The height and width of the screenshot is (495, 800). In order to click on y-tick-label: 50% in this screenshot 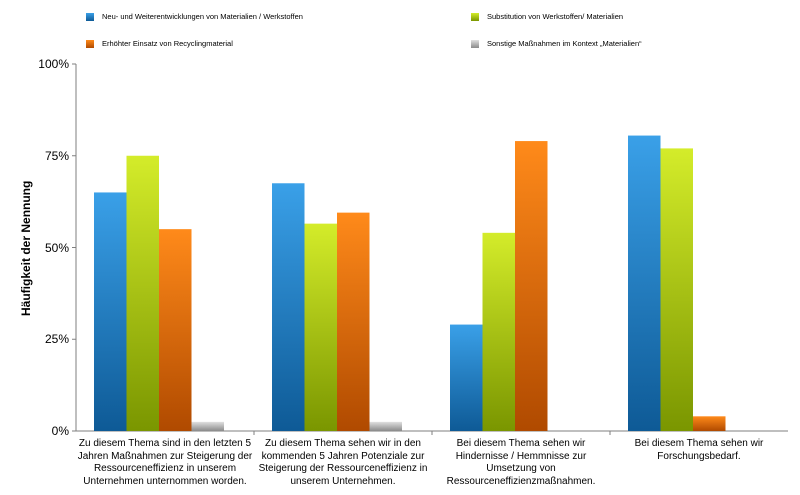, I will do `click(56, 247)`.